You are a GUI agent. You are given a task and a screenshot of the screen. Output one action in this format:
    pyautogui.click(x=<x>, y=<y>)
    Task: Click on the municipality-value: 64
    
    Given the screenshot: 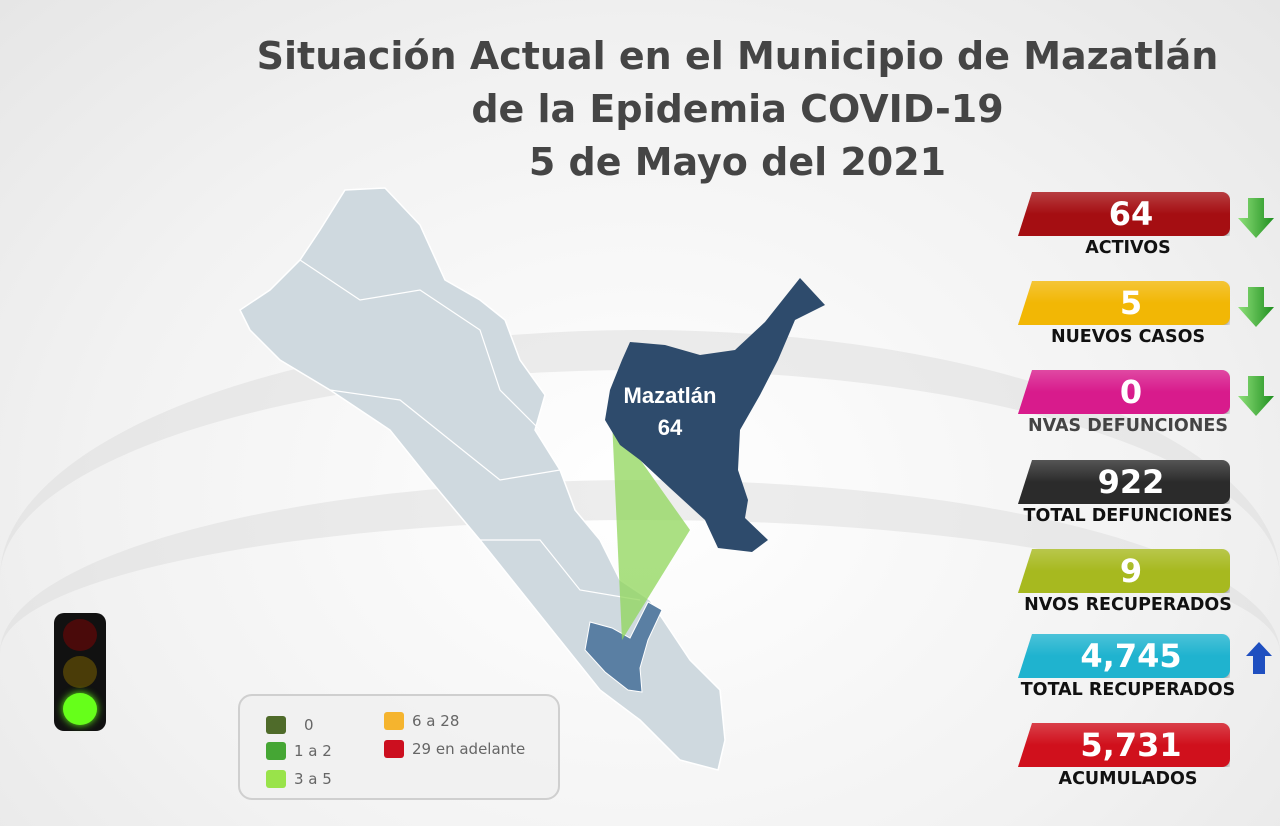 What is the action you would take?
    pyautogui.click(x=670, y=427)
    